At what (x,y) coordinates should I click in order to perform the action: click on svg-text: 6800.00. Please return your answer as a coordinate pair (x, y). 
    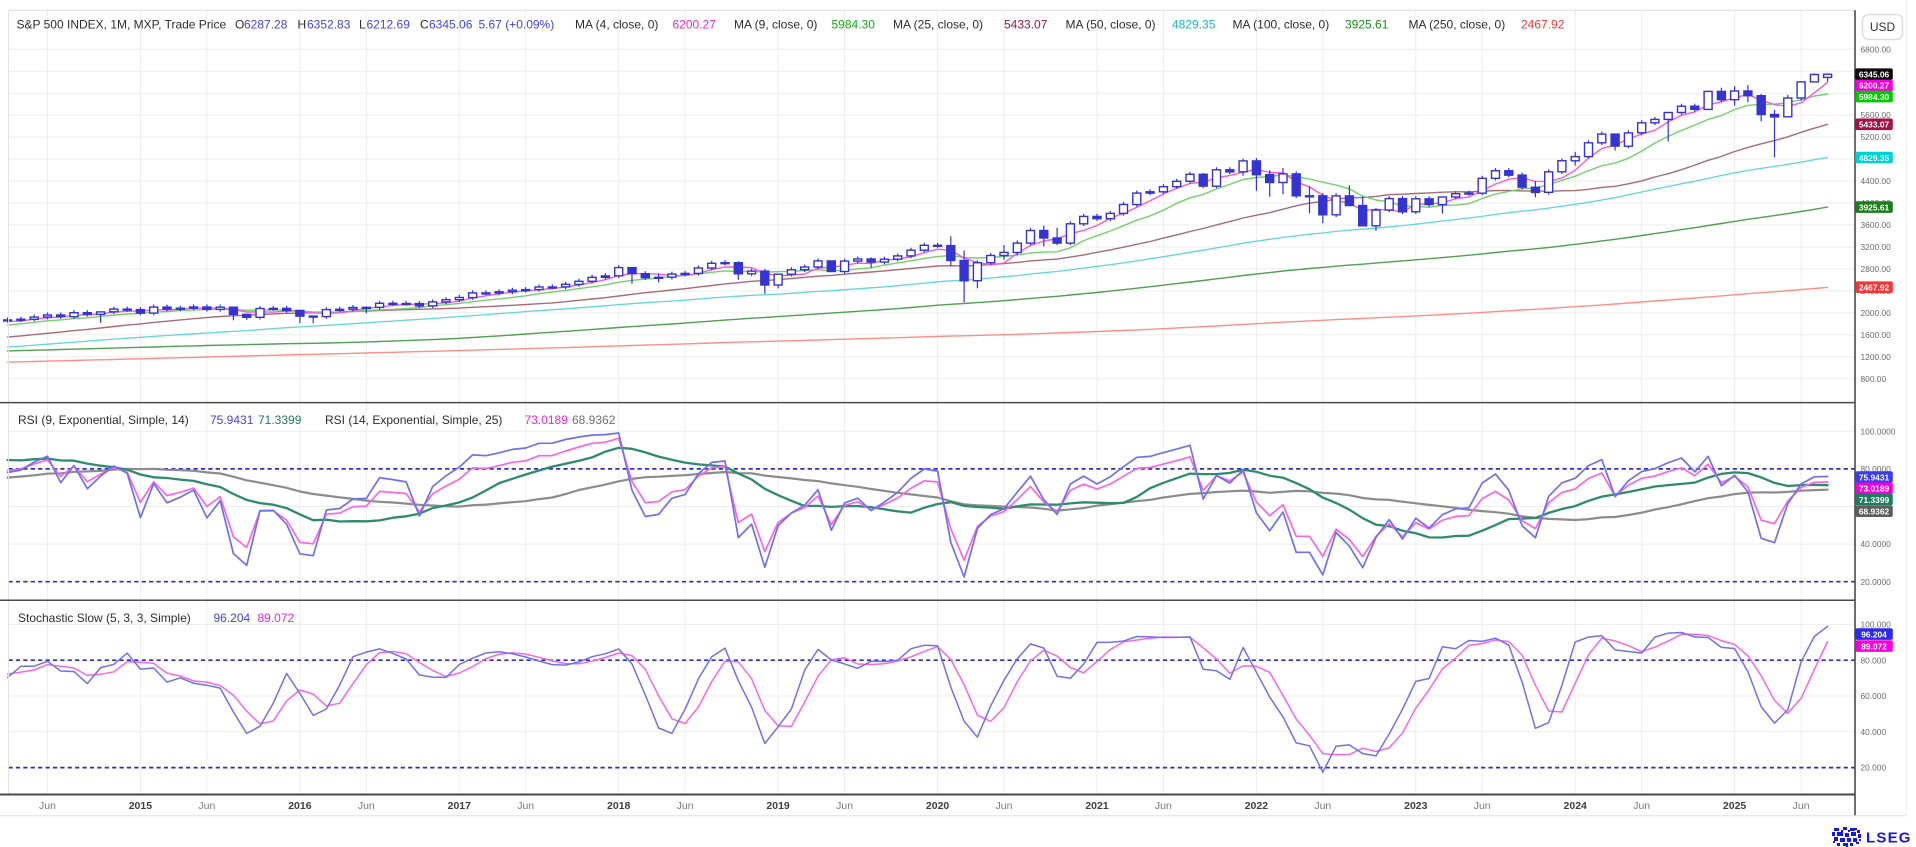
    Looking at the image, I should click on (1876, 49).